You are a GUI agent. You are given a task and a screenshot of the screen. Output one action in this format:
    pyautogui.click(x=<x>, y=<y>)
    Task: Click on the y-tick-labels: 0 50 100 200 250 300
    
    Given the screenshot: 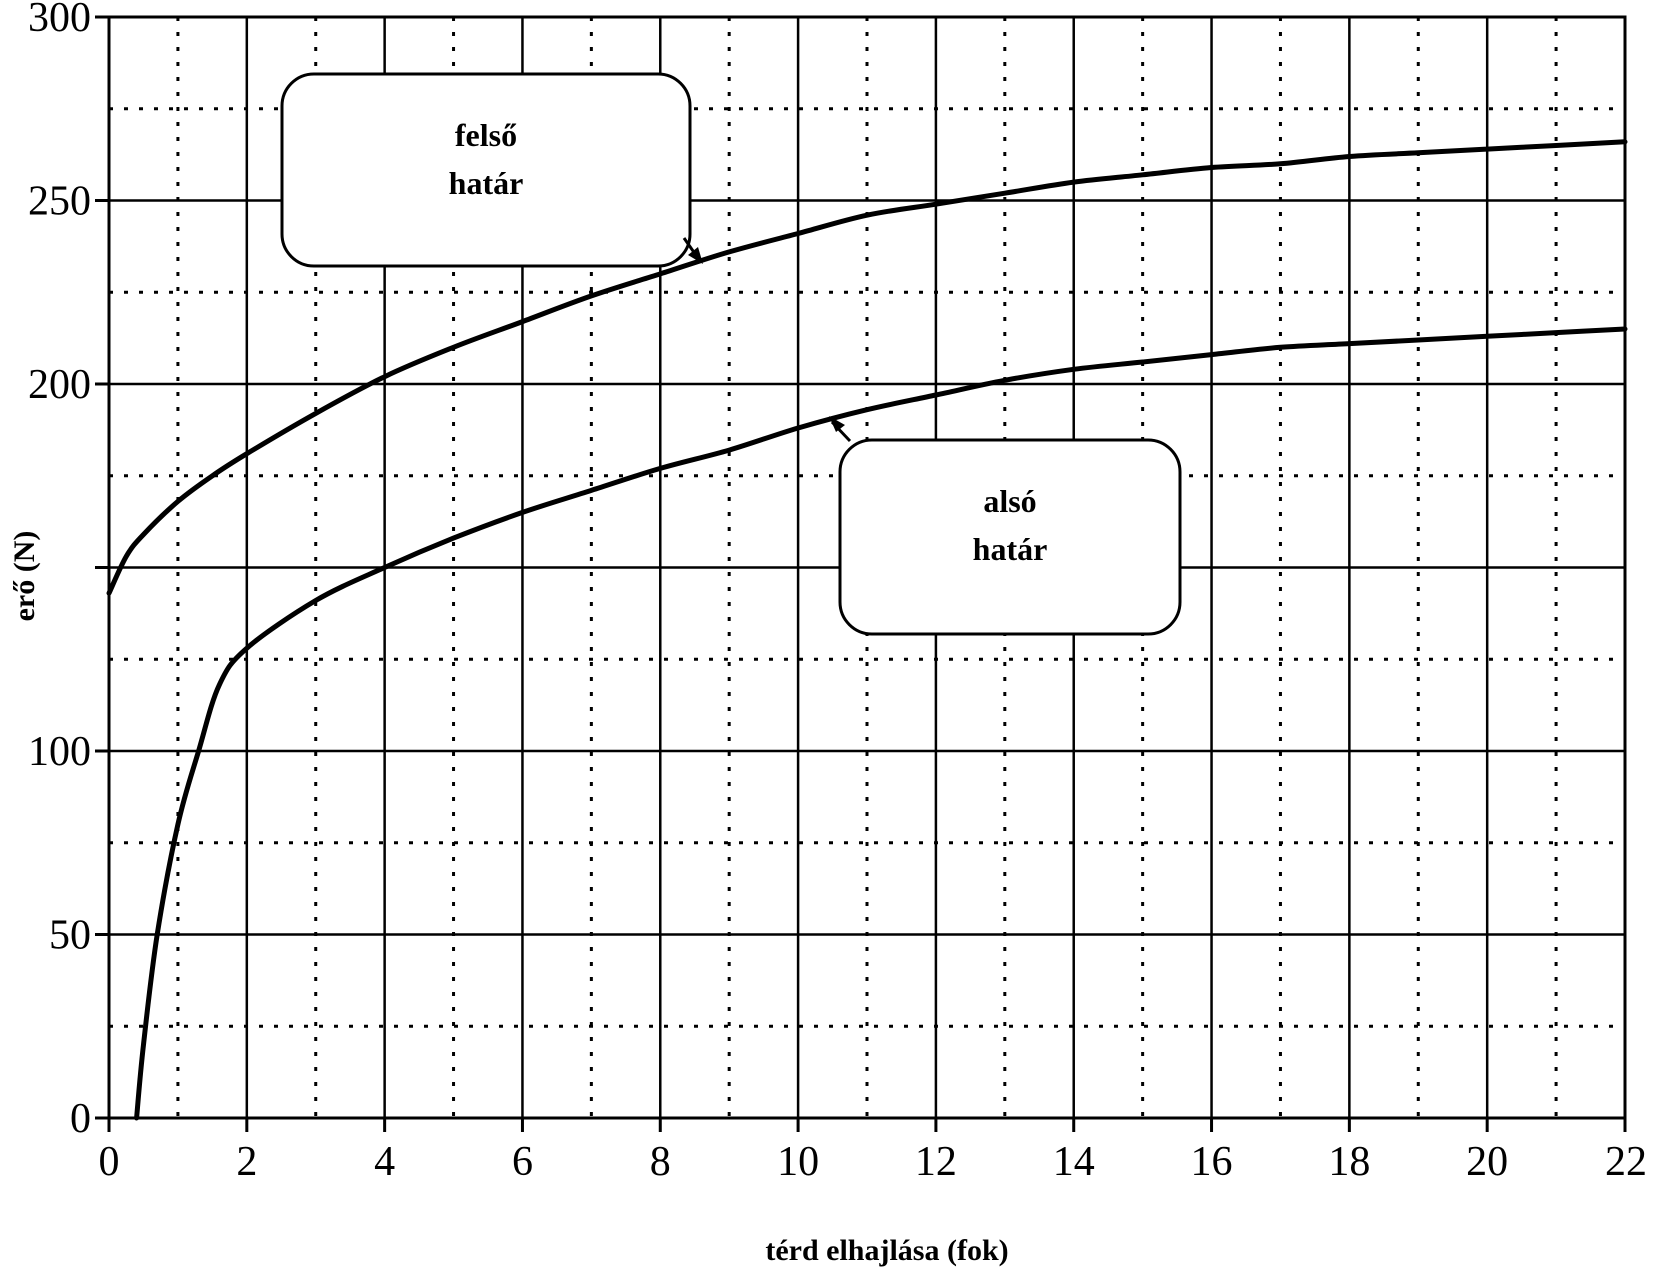 What is the action you would take?
    pyautogui.click(x=59, y=571)
    